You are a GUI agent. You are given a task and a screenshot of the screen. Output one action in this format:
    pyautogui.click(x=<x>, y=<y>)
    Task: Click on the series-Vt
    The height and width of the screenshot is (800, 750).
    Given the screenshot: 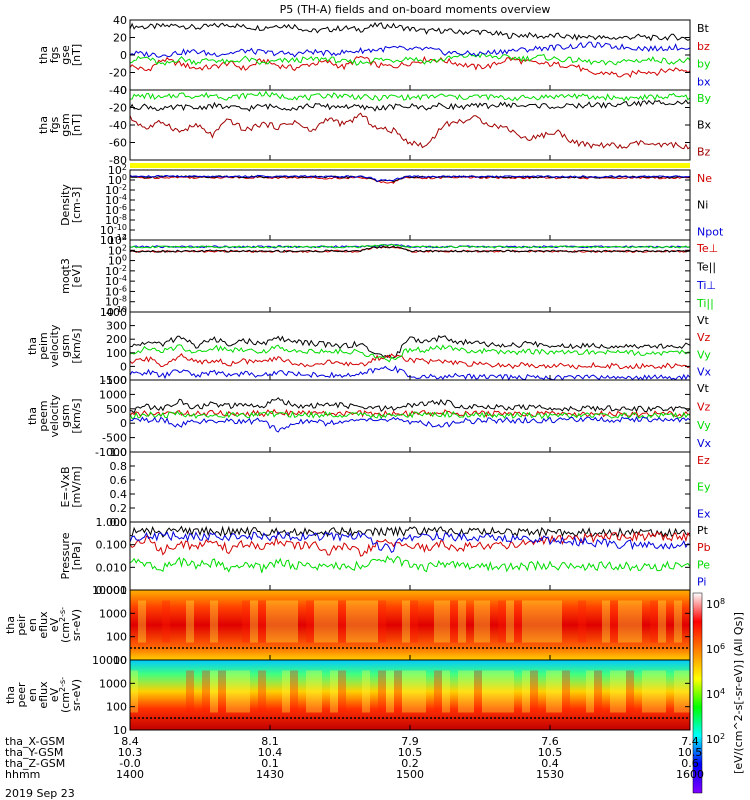 What is the action you would take?
    pyautogui.click(x=410, y=405)
    